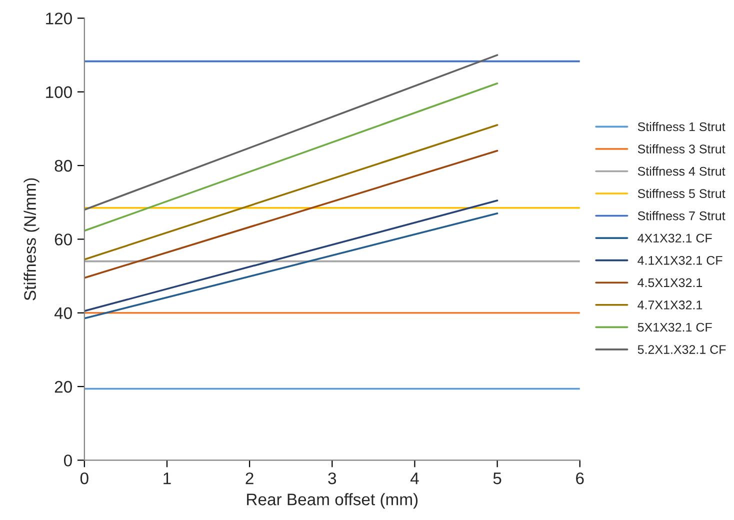  Describe the element at coordinates (32, 239) in the screenshot. I see `y-axis-title: Stiffness (N/mm)` at that location.